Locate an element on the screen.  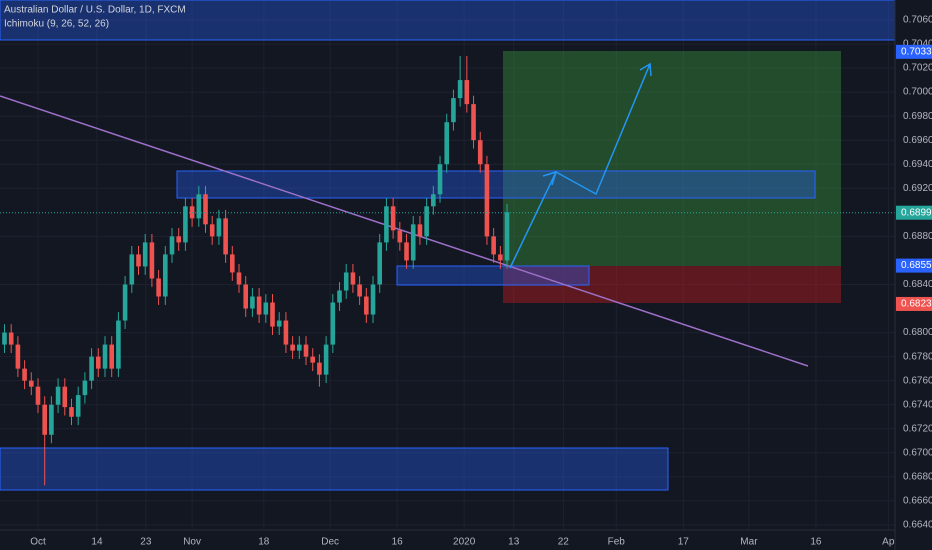
x-tick-label: 14 is located at coordinates (97, 542).